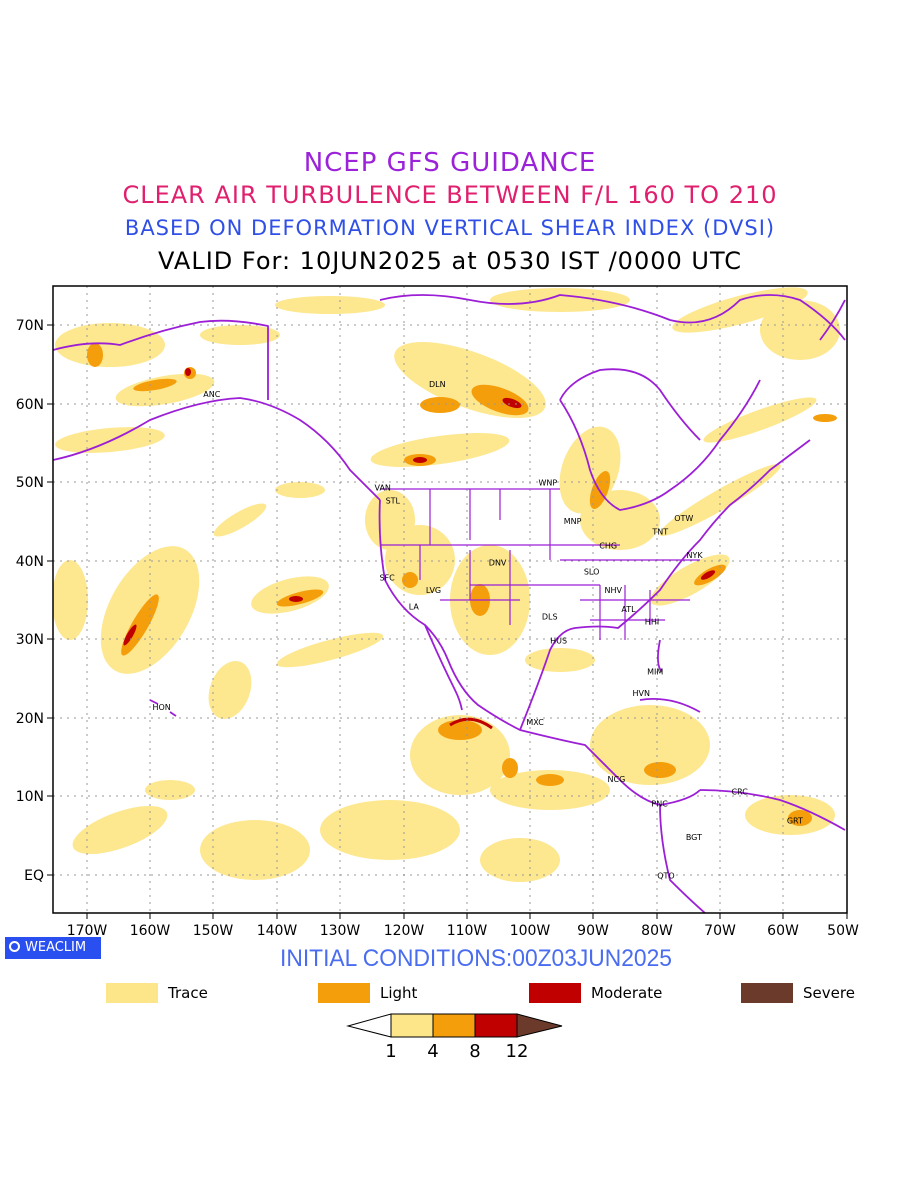  What do you see at coordinates (530, 931) in the screenshot?
I see `lon-label: 100W` at bounding box center [530, 931].